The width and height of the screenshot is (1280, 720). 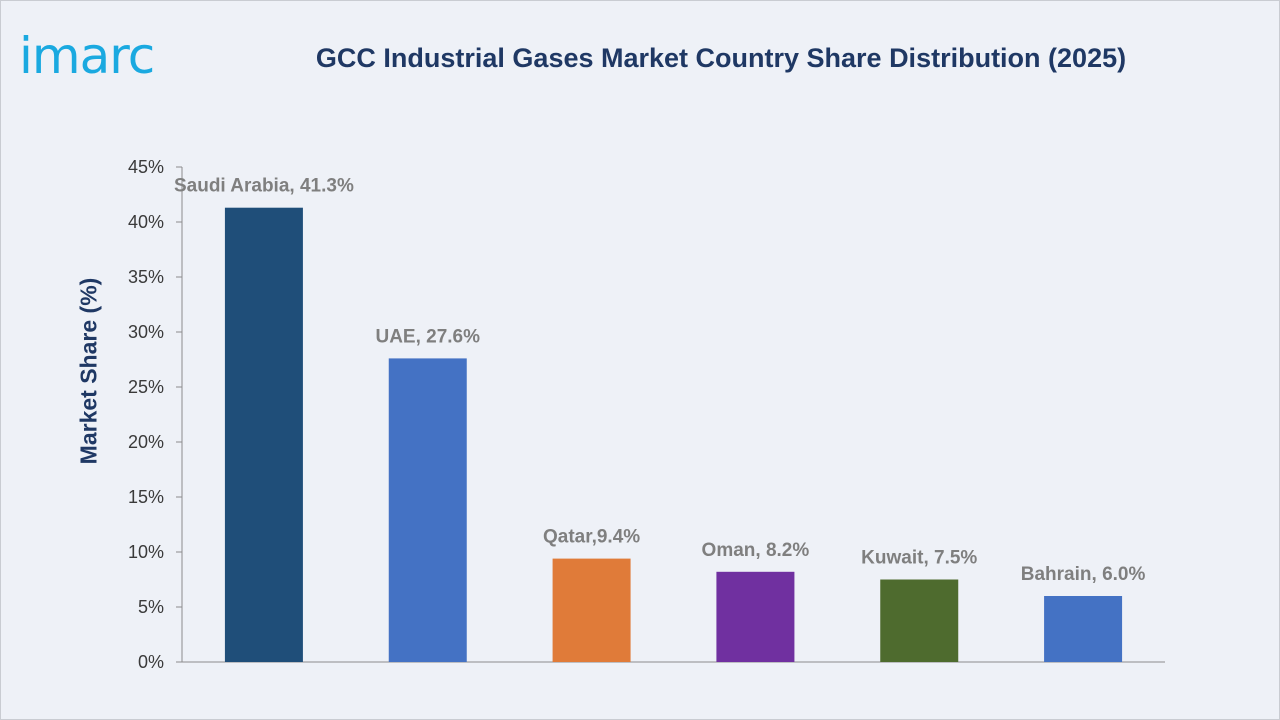 I want to click on data-label: Qatar,9.4%, so click(x=591, y=537).